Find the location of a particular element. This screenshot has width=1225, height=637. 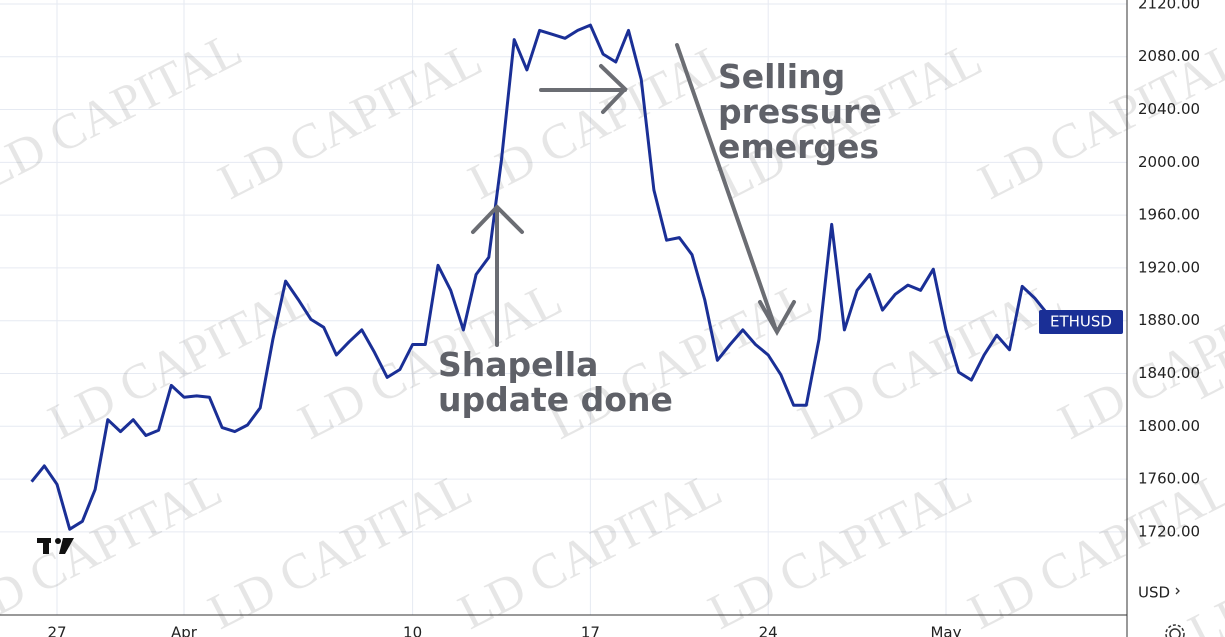

y-tick-label: 1760.00 is located at coordinates (1169, 479).